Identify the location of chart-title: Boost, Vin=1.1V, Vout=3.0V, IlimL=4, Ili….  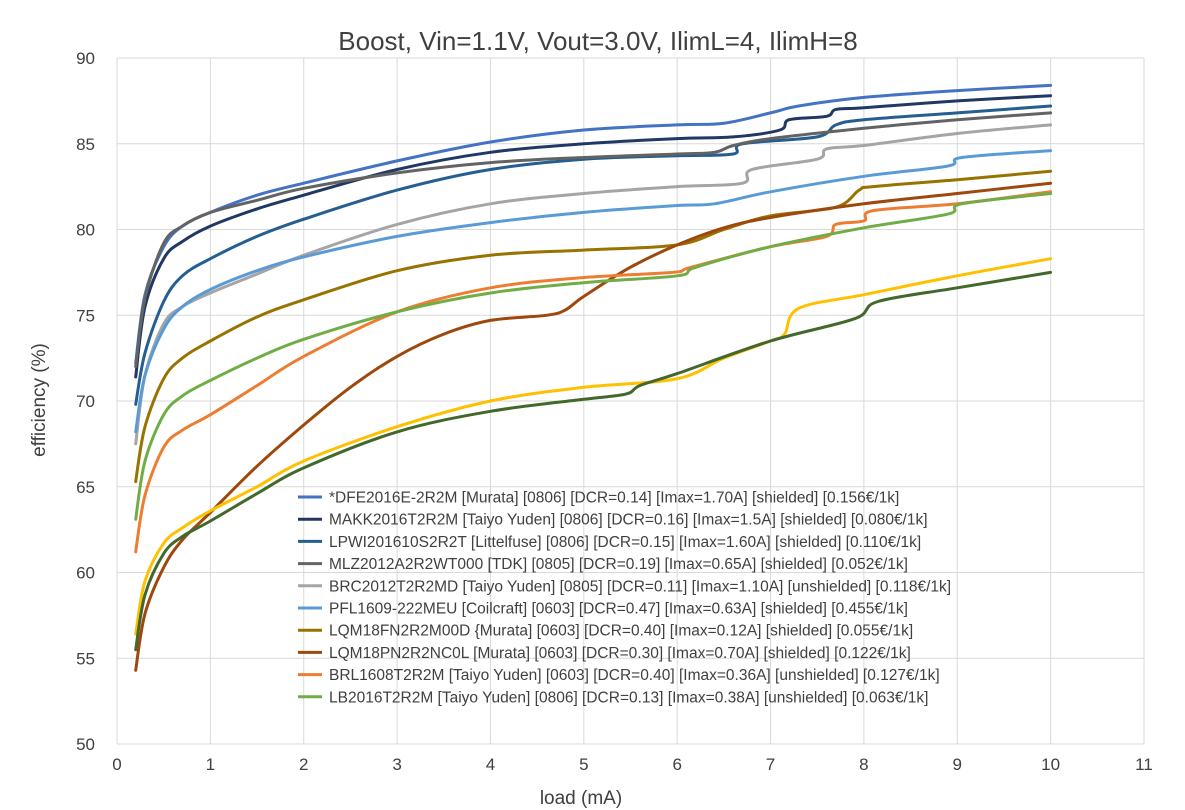
(597, 41).